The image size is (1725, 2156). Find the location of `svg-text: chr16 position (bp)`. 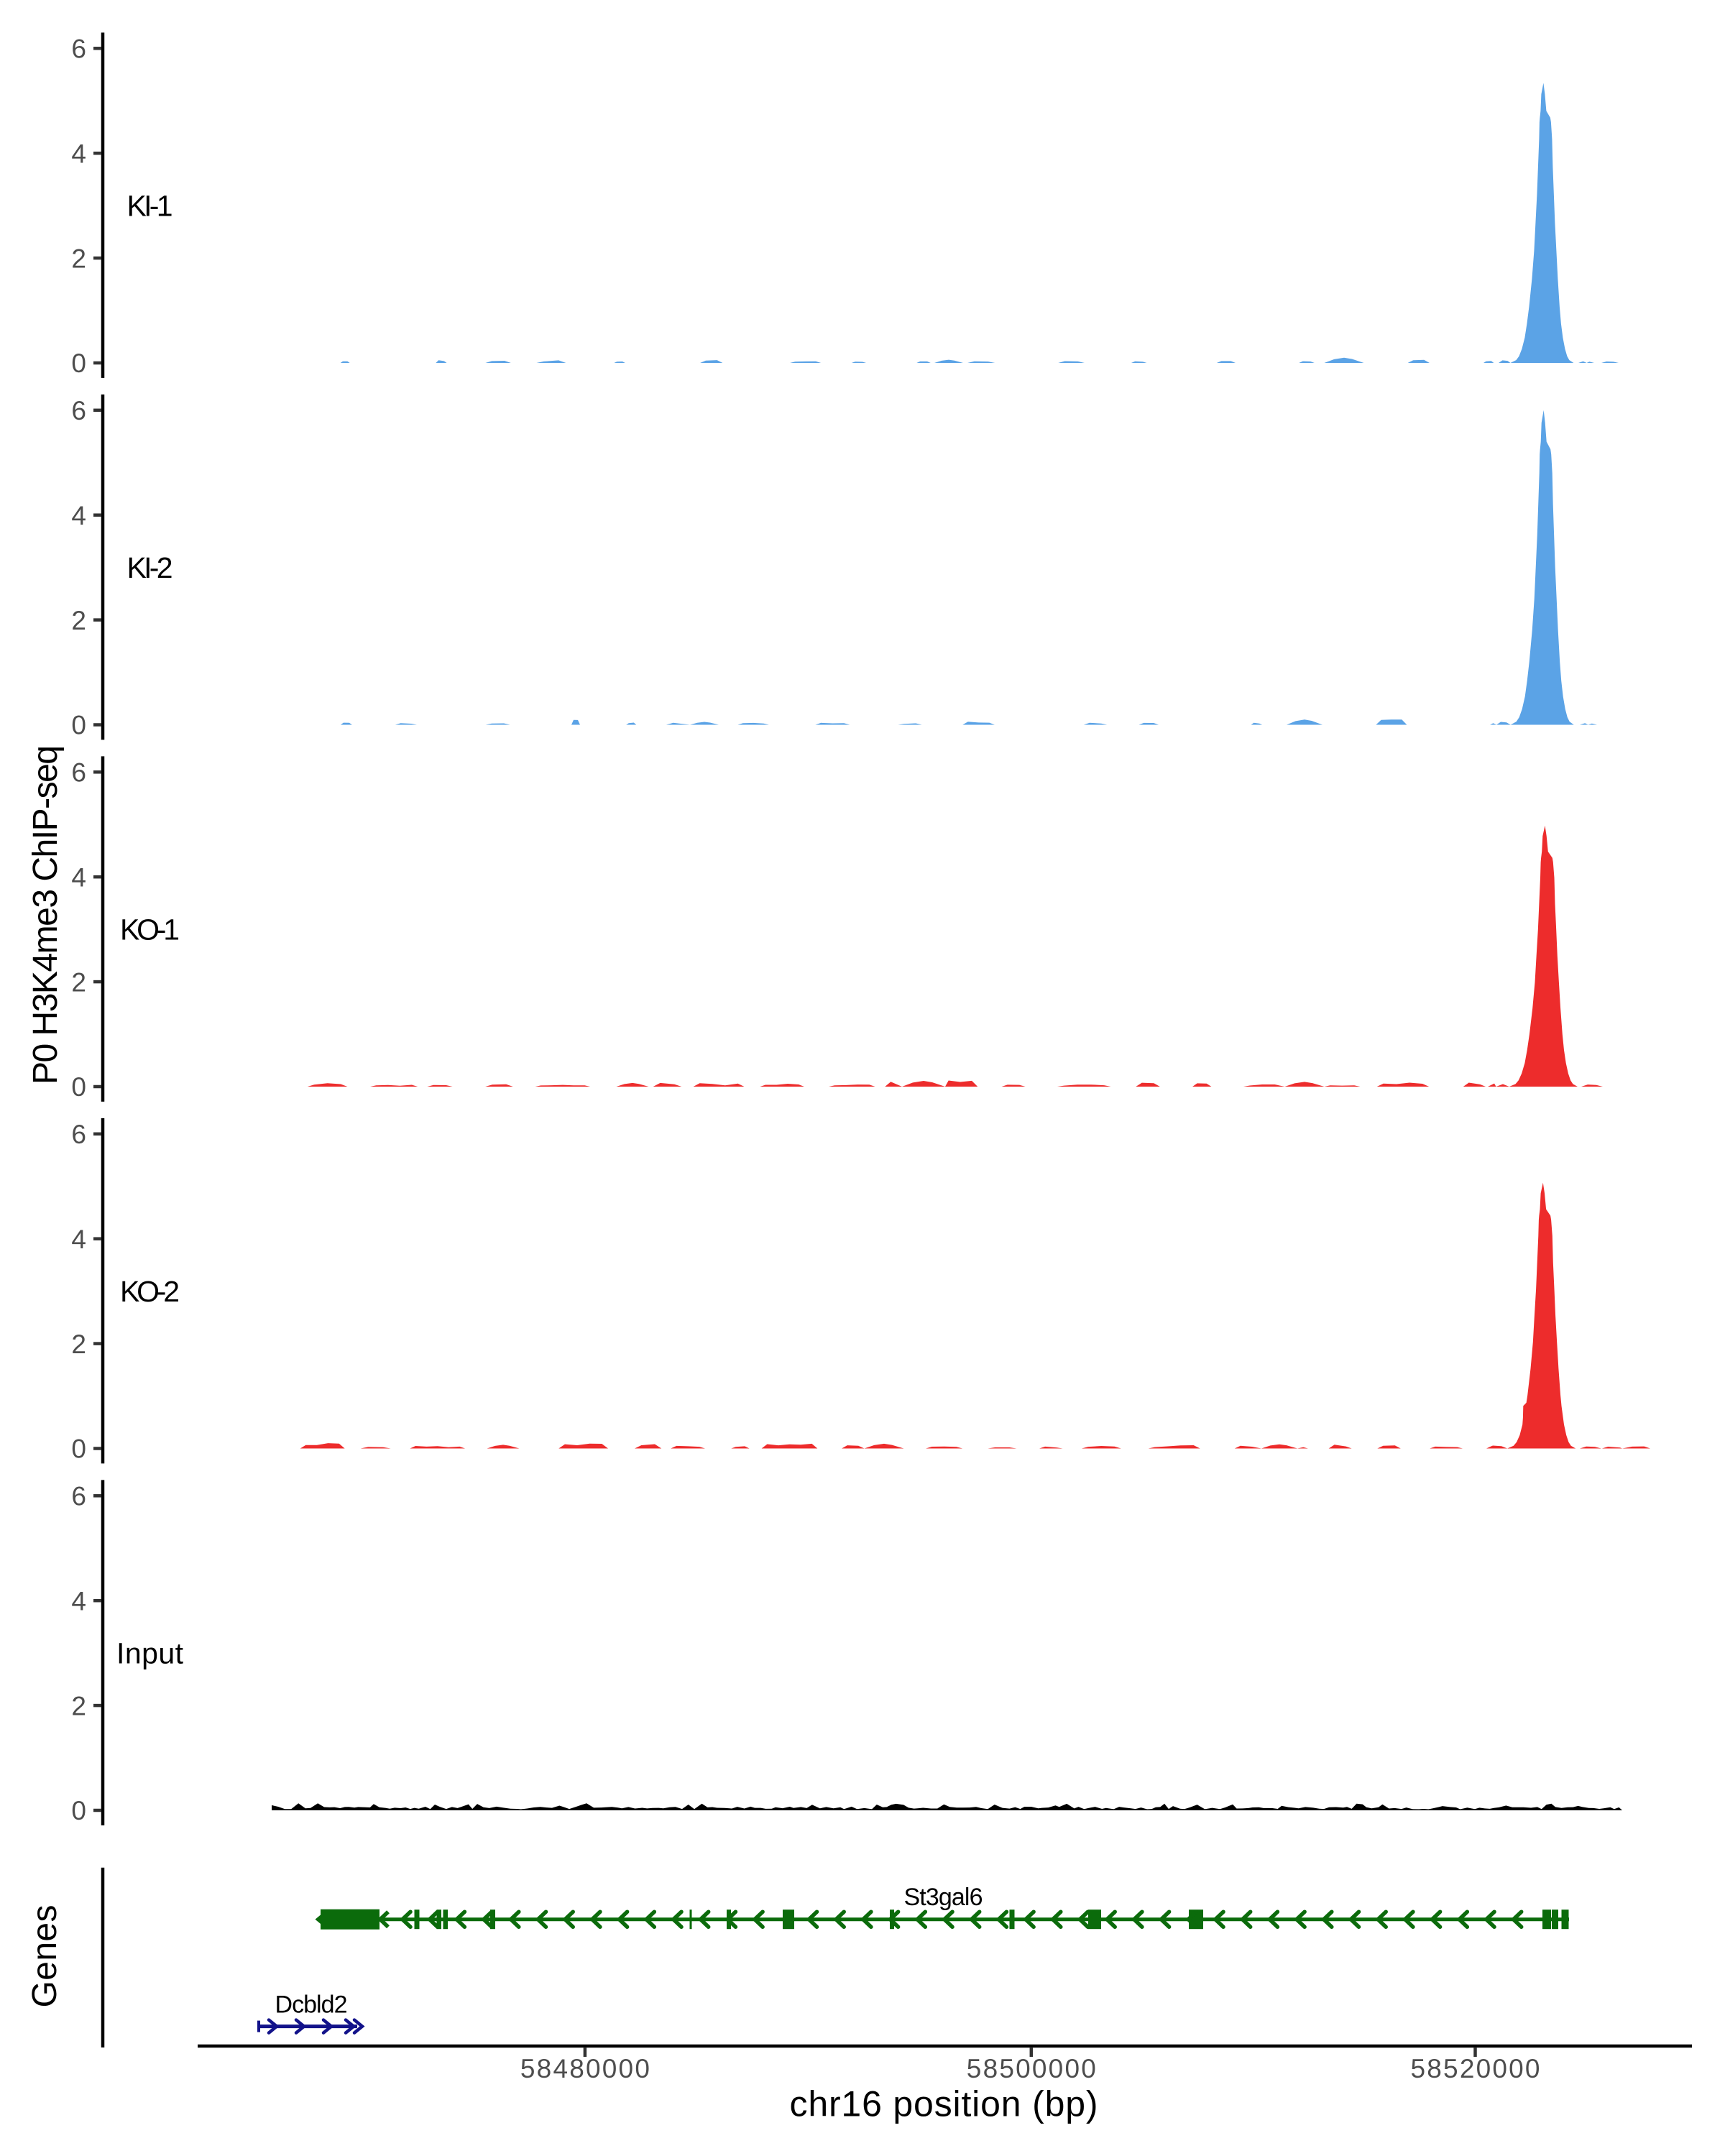

svg-text: chr16 position (bp) is located at coordinates (944, 2104).